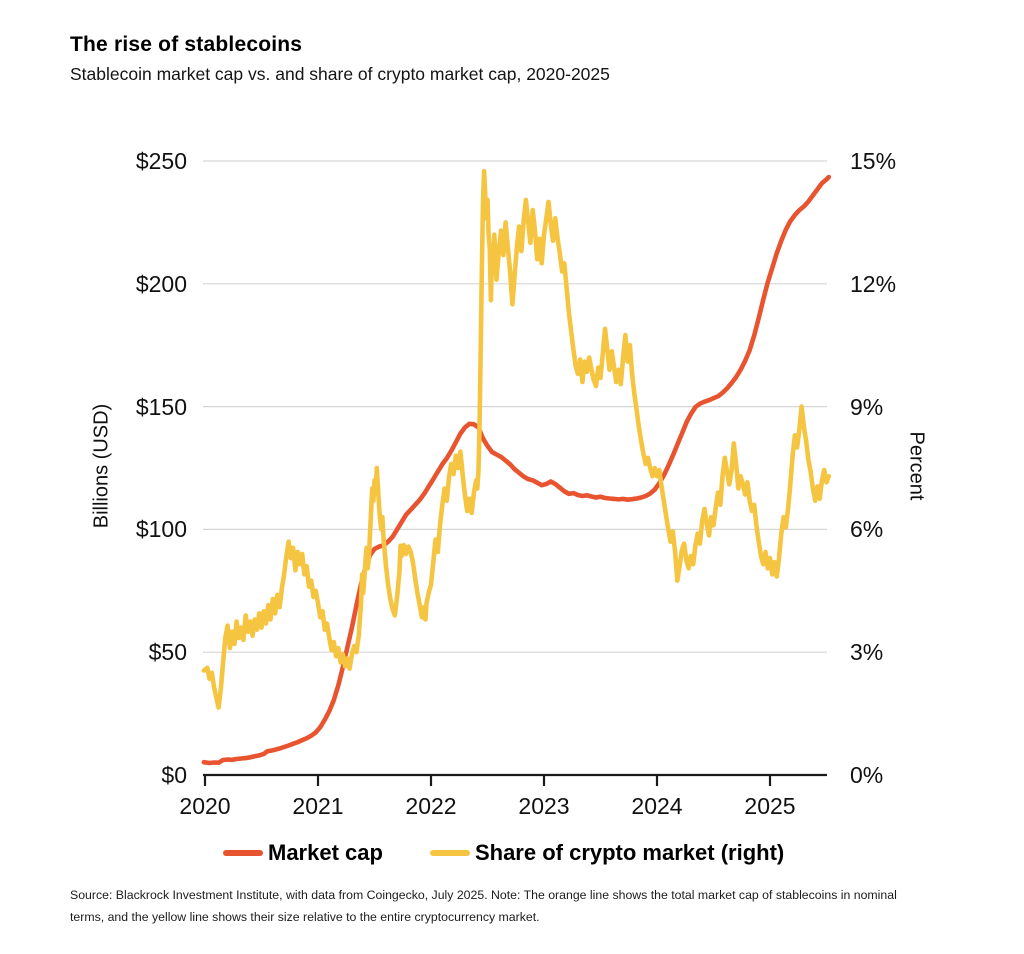  Describe the element at coordinates (867, 406) in the screenshot. I see `right-axis-tick-label-9: 9%` at that location.